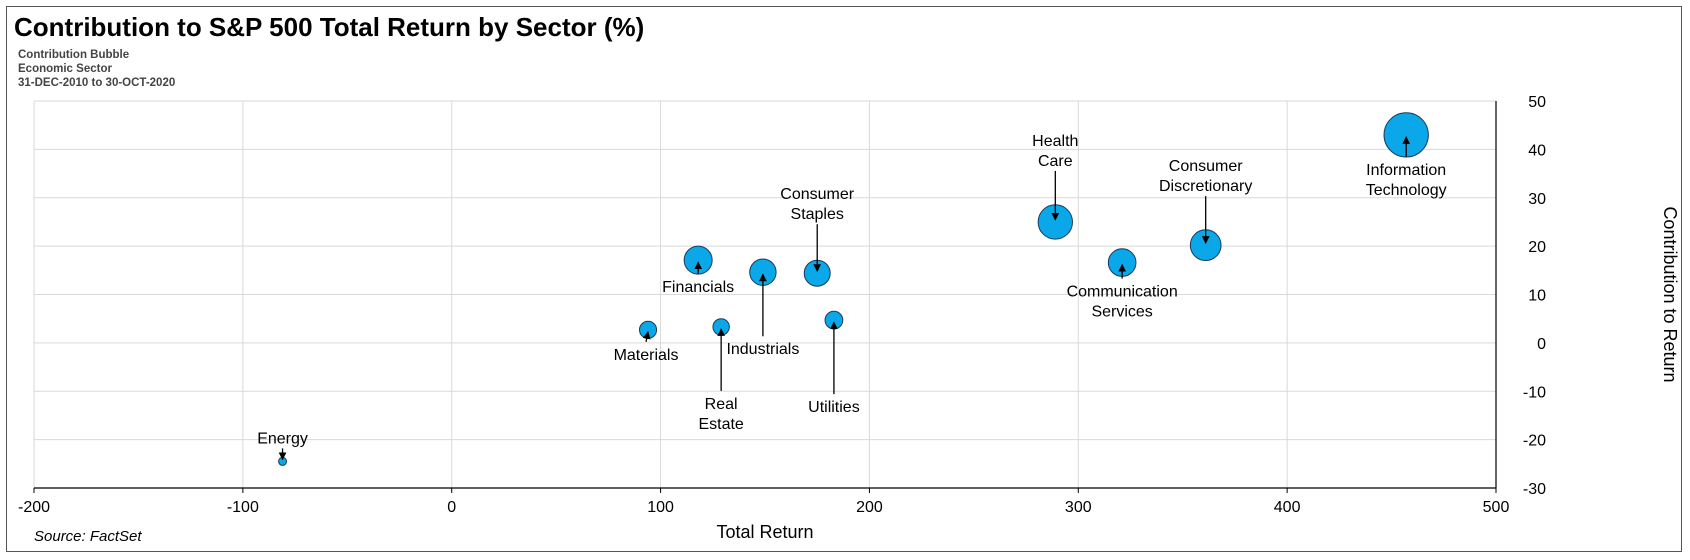 This screenshot has width=1690, height=560. I want to click on x-tick-label: 100, so click(660, 507).